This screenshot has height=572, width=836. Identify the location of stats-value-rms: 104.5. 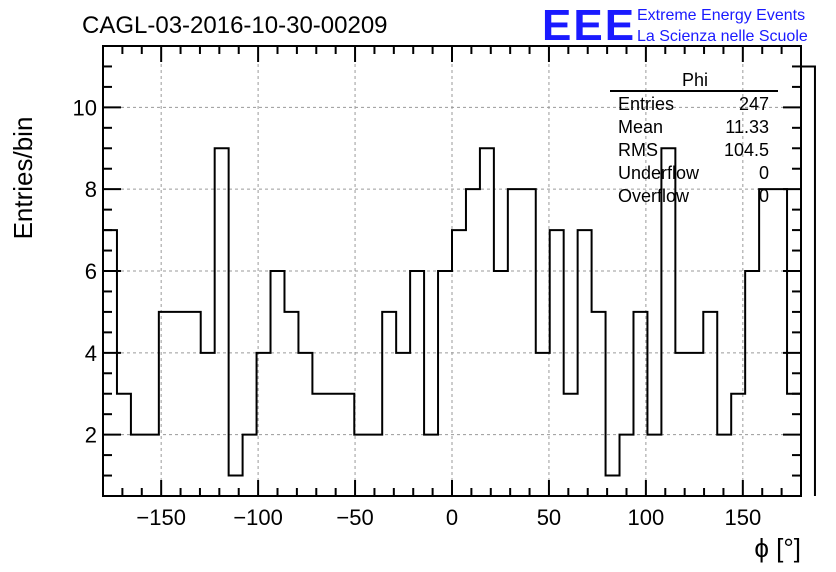
(746, 150).